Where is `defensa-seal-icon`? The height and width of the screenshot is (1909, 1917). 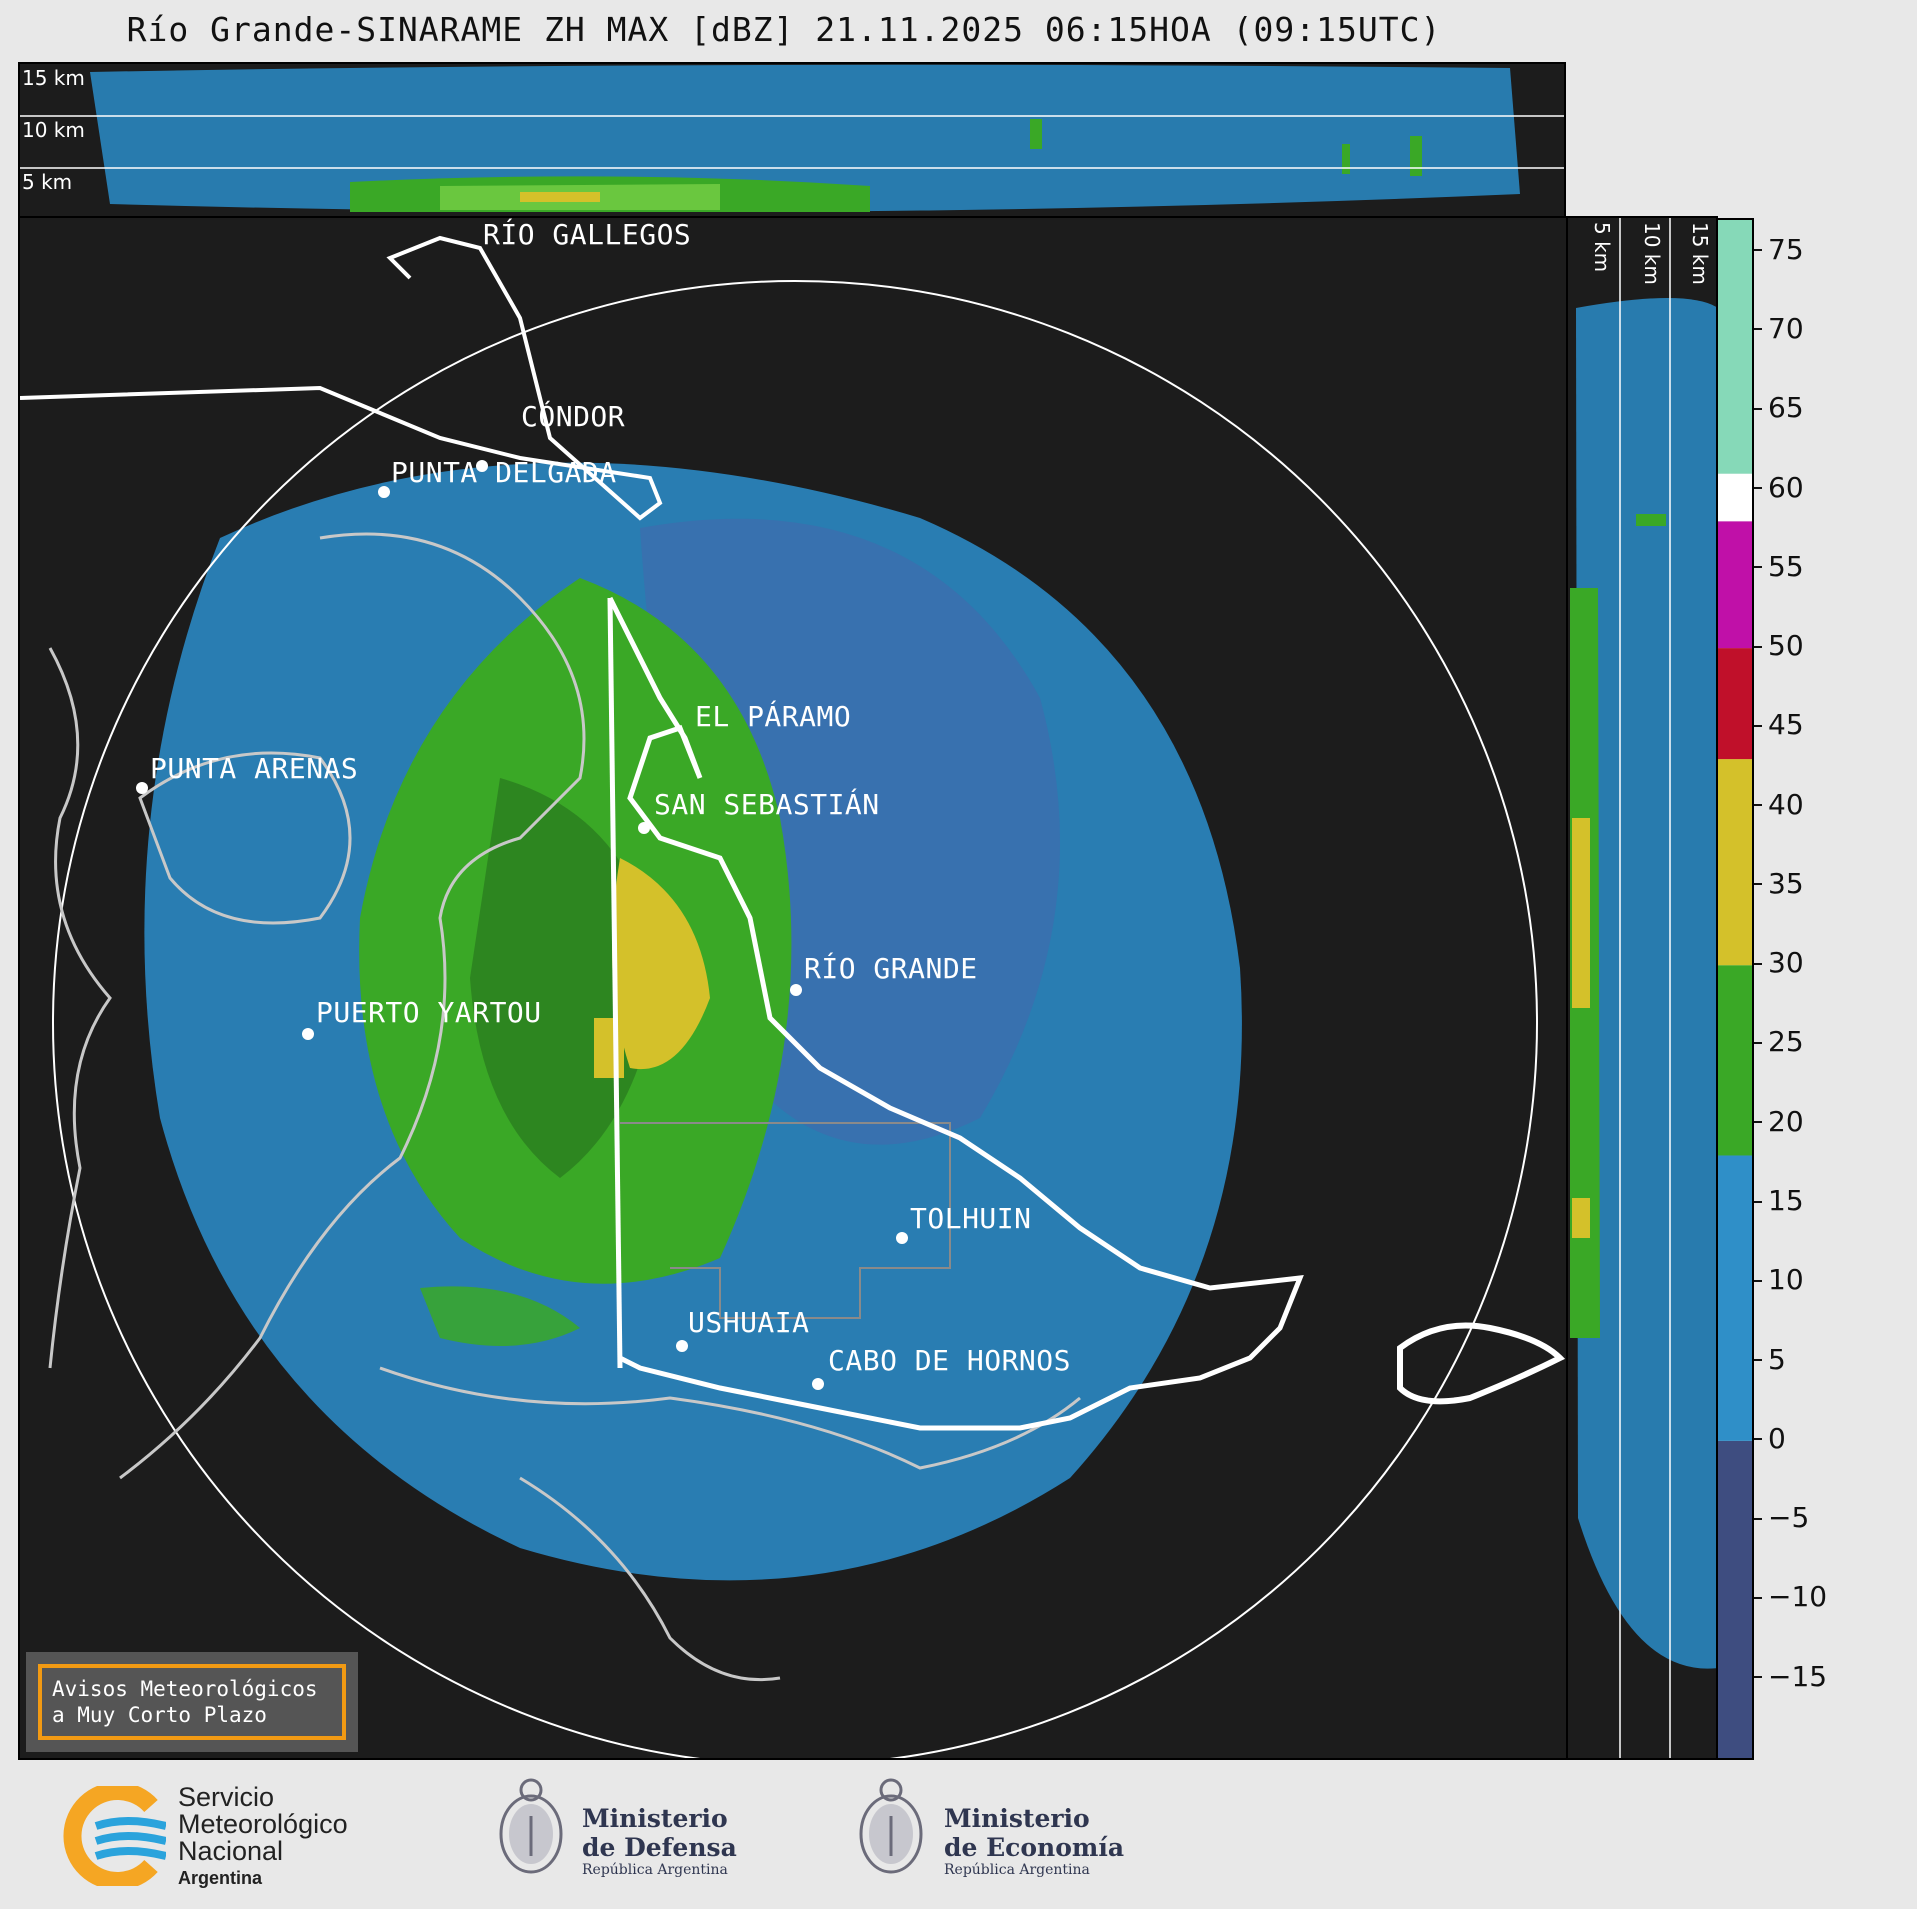
defensa-seal-icon is located at coordinates (531, 1826).